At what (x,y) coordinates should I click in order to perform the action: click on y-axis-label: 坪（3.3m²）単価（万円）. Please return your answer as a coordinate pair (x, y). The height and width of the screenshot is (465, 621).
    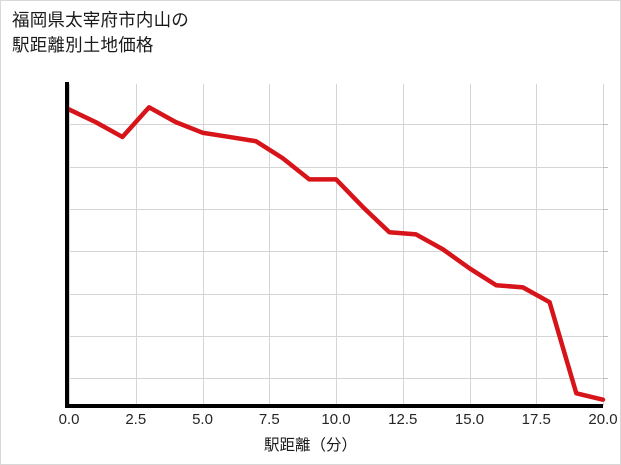
    Looking at the image, I should click on (9, 0).